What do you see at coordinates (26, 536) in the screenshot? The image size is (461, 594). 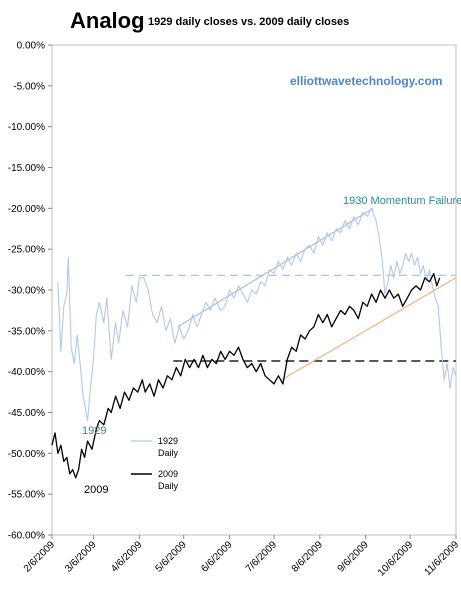 I see `y-tick-label: -60.00%` at bounding box center [26, 536].